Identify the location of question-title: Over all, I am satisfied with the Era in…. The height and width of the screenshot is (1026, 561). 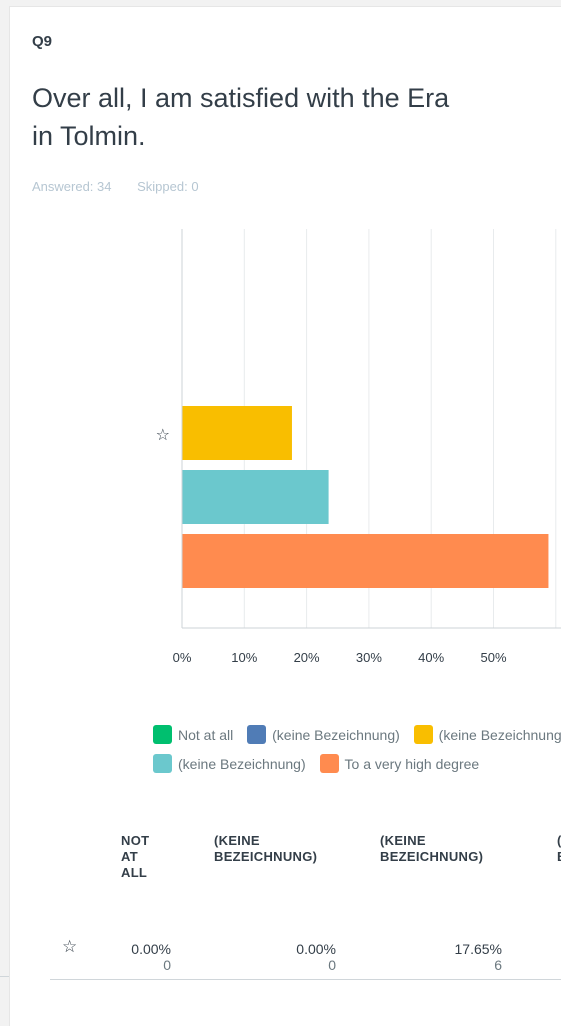
(296, 117).